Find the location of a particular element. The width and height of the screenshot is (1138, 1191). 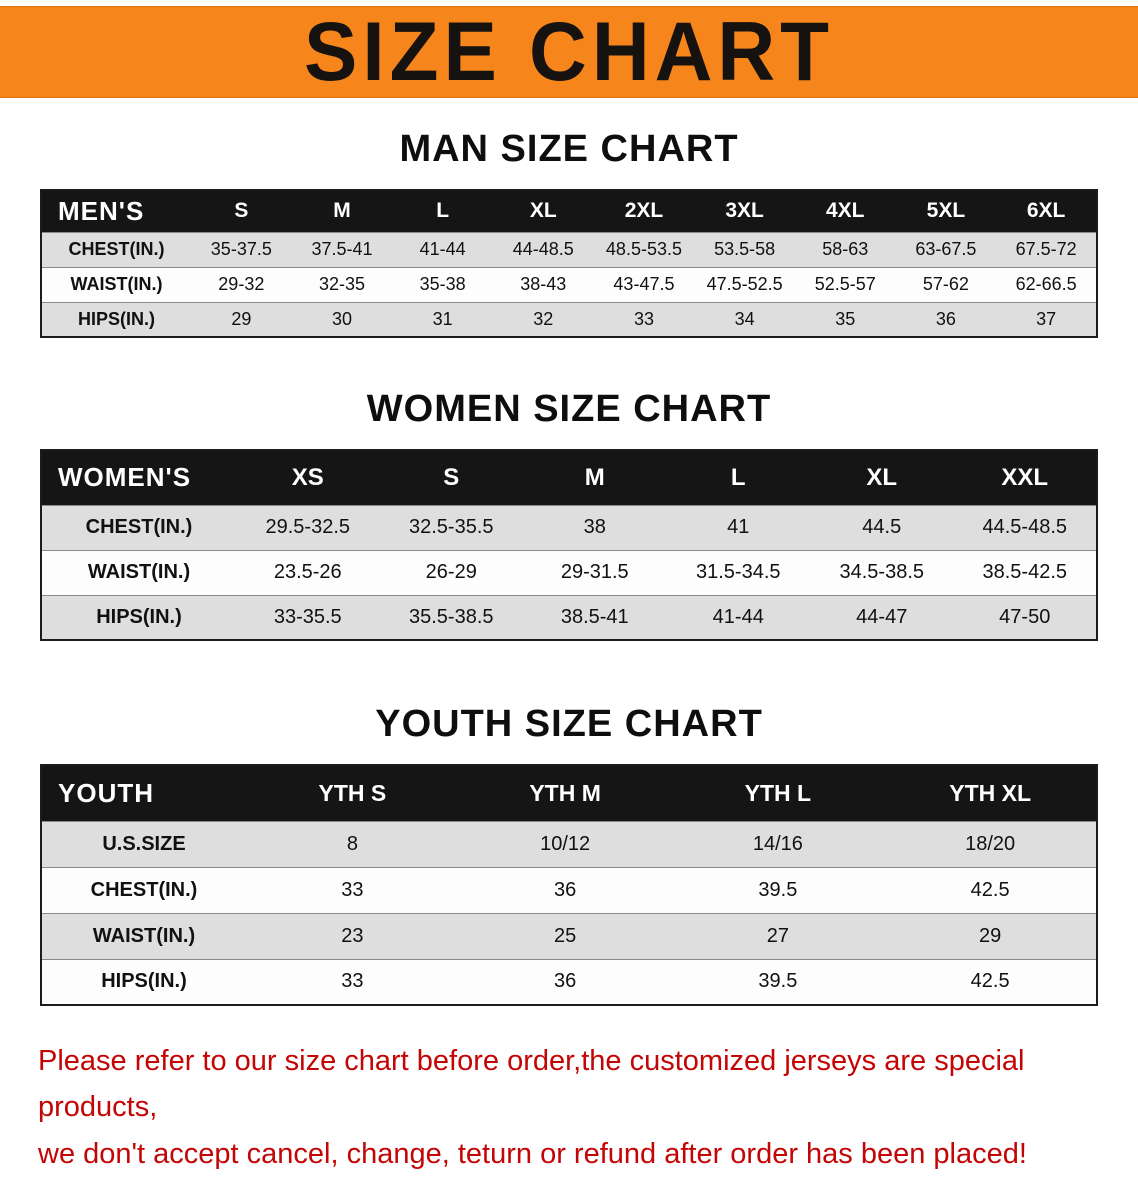

table-group-label: YOUTH is located at coordinates (143, 793).